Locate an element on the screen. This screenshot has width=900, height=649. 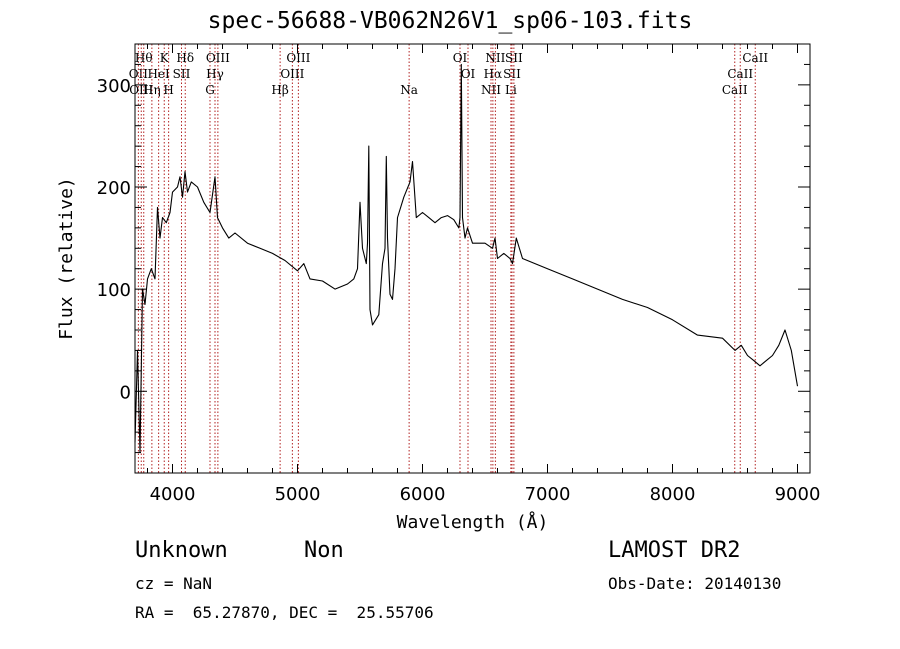
redshift-text: cz = NaN is located at coordinates (174, 583).